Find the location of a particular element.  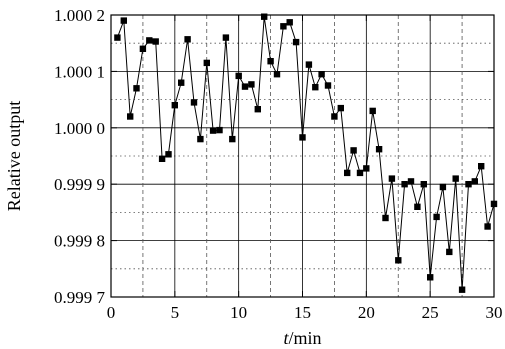

y-tick-label: 1.000 0 is located at coordinates (79, 128).